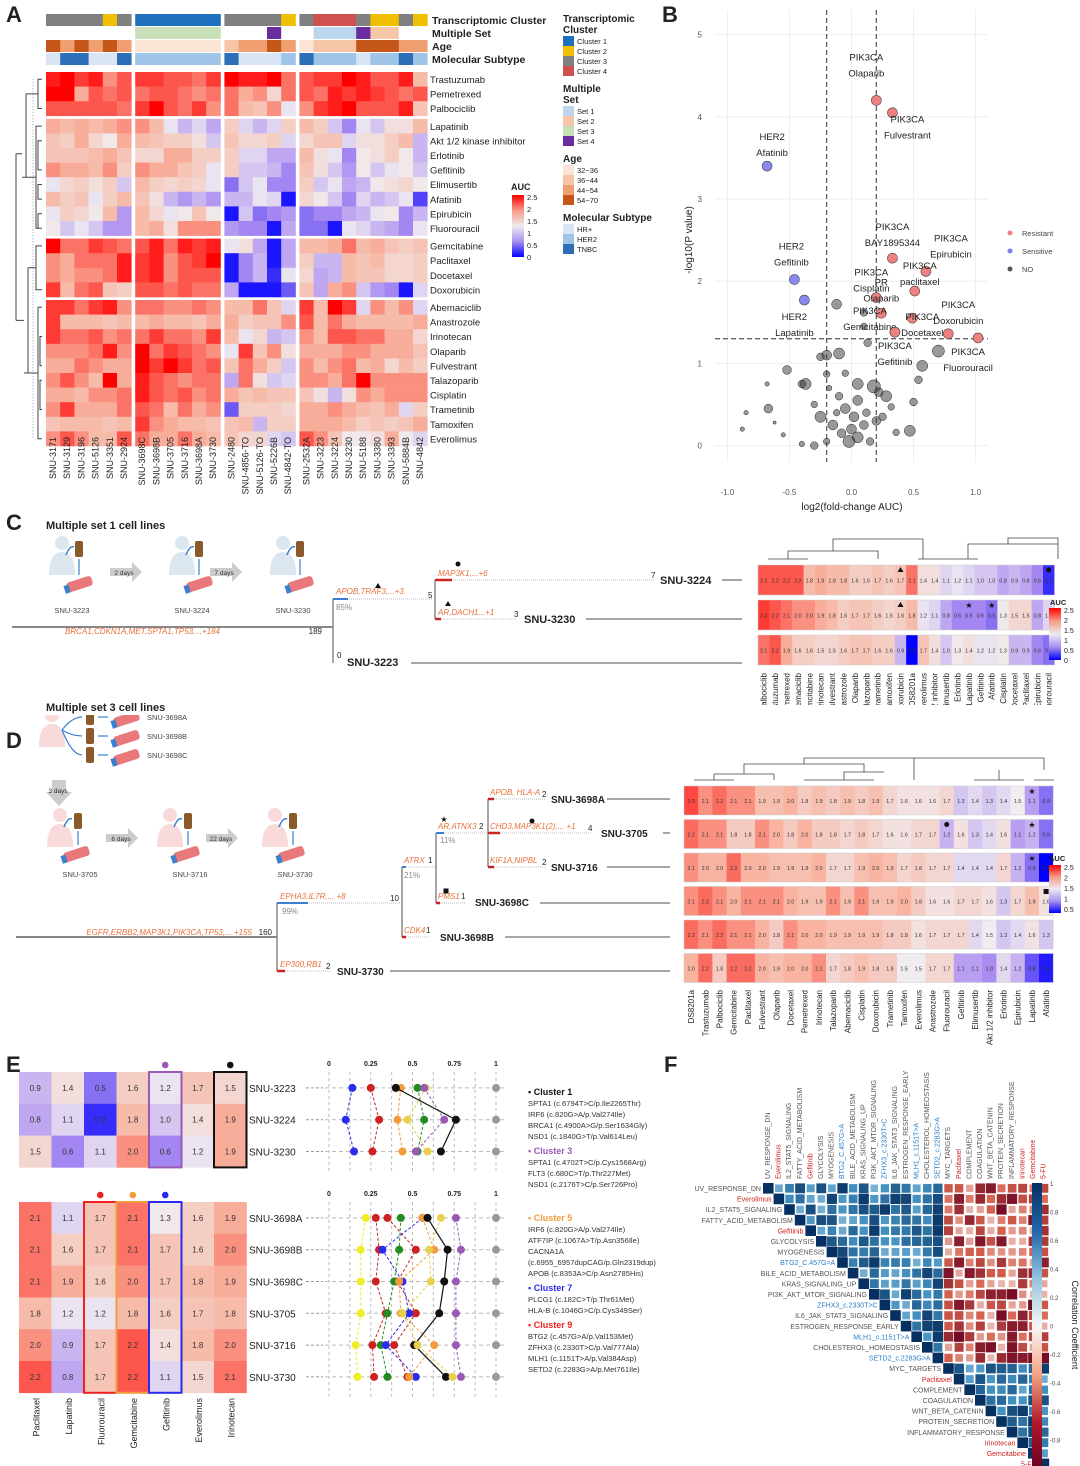 This screenshot has width=1080, height=1466. What do you see at coordinates (532, 221) in the screenshot?
I see `auc-legend-tick: 1.5` at bounding box center [532, 221].